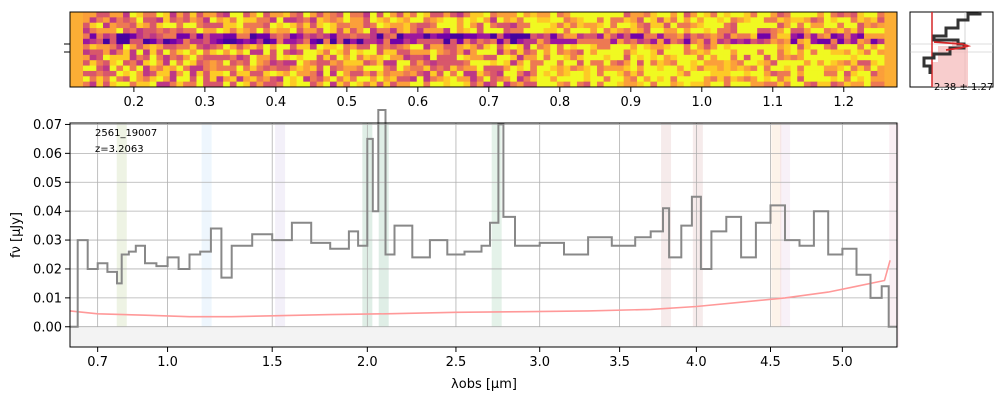  I want to click on y-axis-label: fν [μJy], so click(16, 235).